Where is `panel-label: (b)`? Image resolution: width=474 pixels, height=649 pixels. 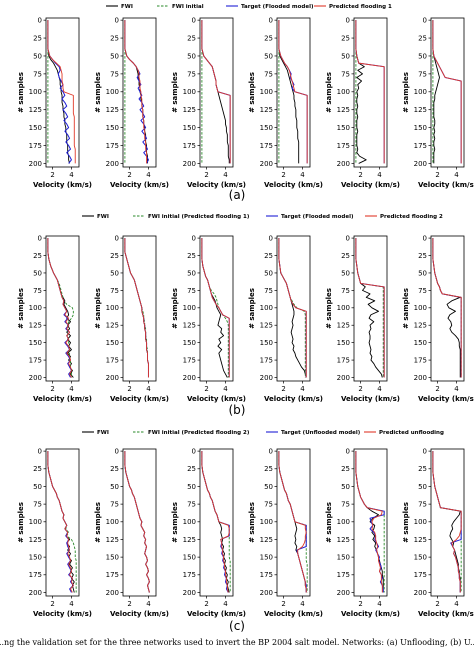
panel-label: (b) is located at coordinates (237, 410).